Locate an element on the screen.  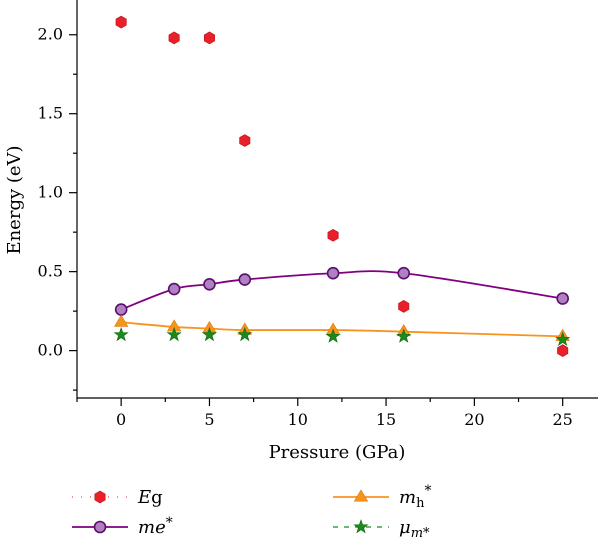
y-axis-title: Energy (eV) is located at coordinates (14, 199).